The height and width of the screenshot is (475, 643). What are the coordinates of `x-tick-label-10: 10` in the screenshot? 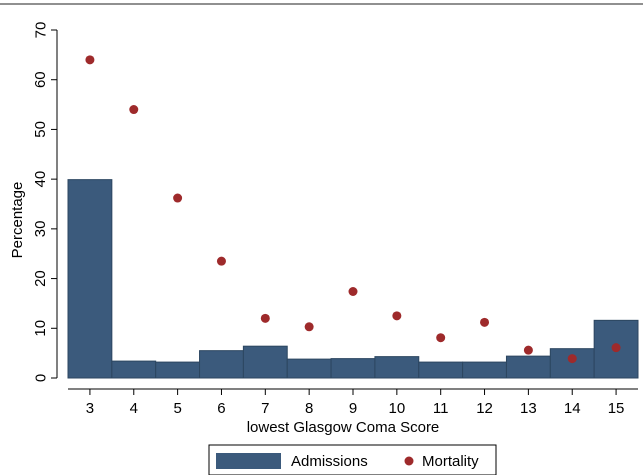 It's located at (397, 408).